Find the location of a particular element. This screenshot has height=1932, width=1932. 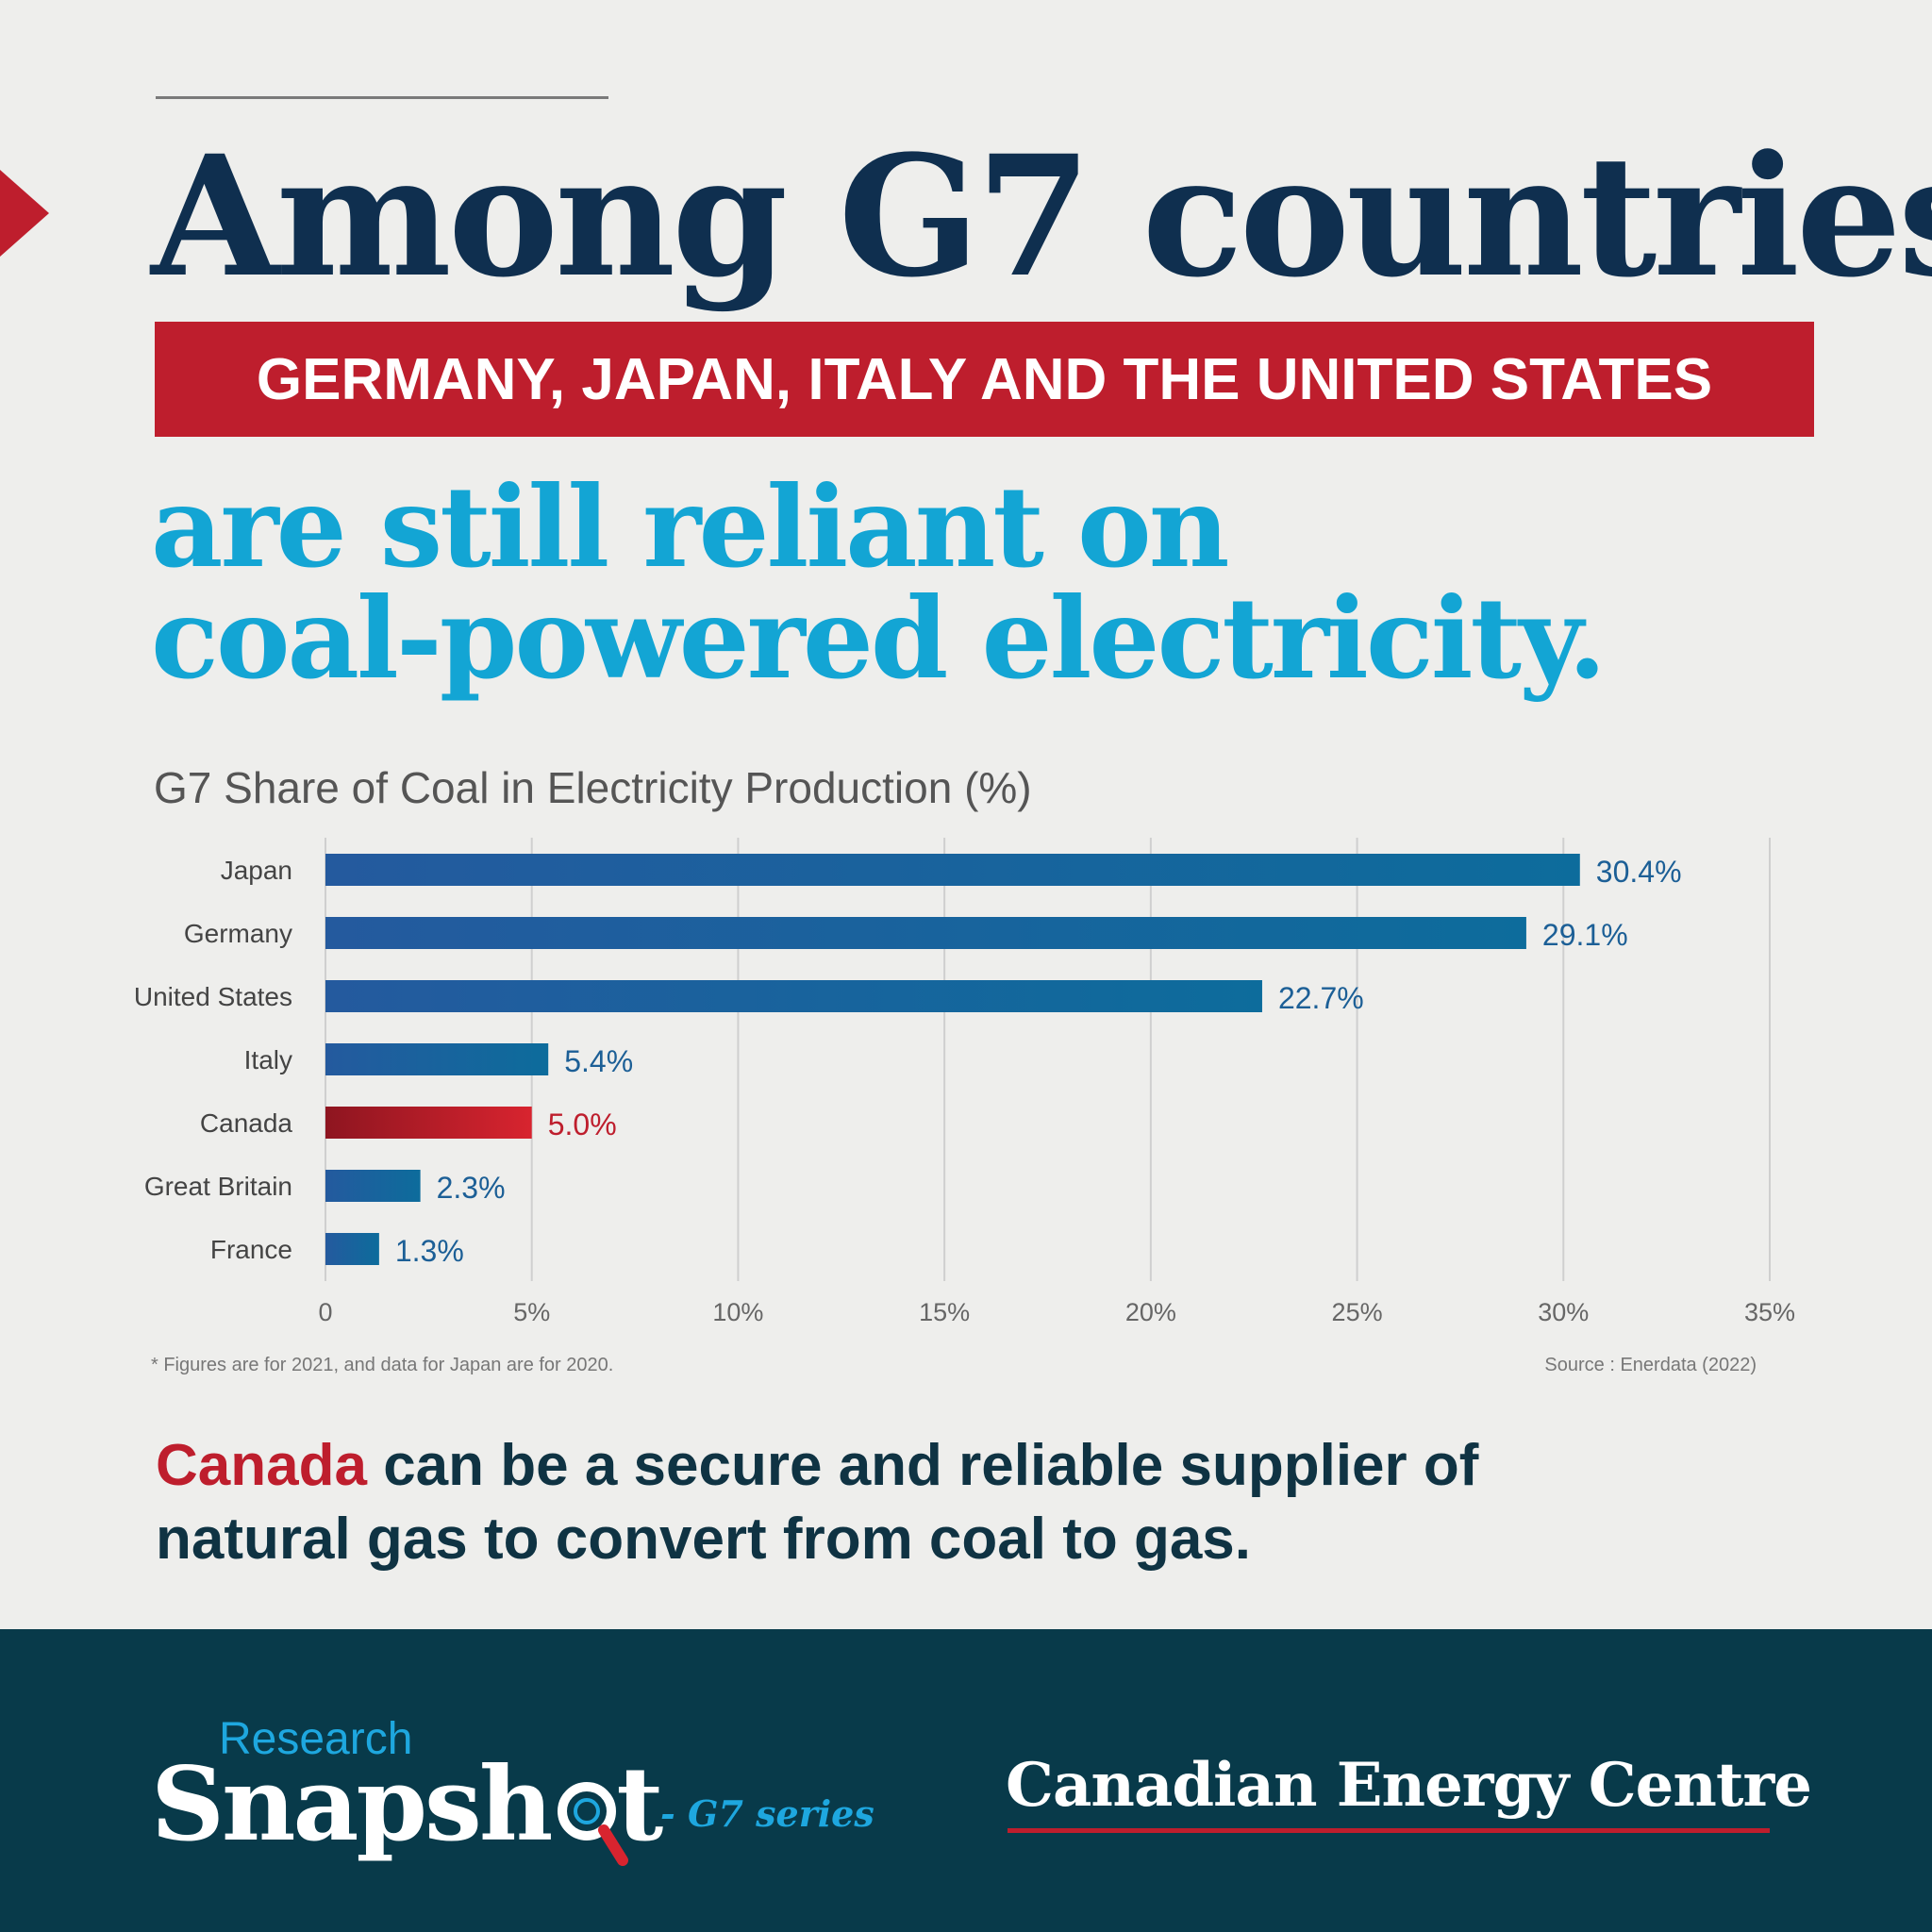

category-label: United States is located at coordinates (213, 996).